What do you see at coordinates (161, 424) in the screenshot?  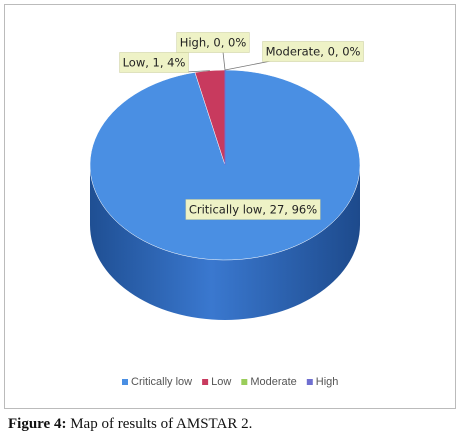 I see `caption-text: Map of results of AMSTAR 2.` at bounding box center [161, 424].